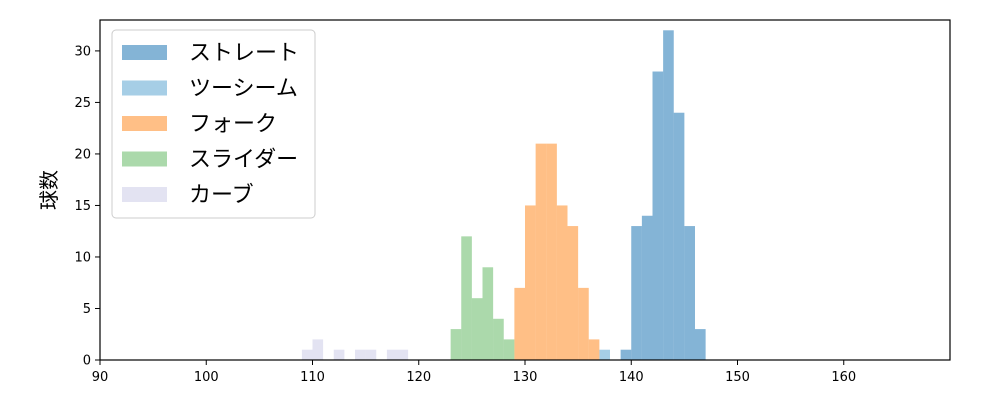  What do you see at coordinates (82, 154) in the screenshot?
I see `y-tick-label: 20` at bounding box center [82, 154].